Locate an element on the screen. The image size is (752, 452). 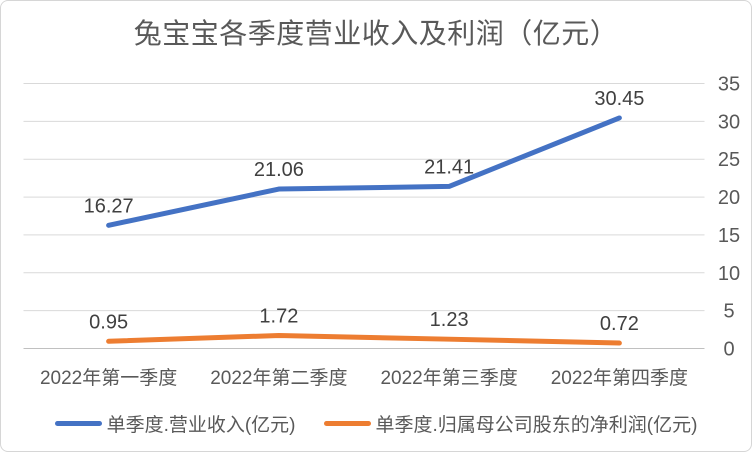
x-axis-category-label: 2022年第三季度 is located at coordinates (448, 378).